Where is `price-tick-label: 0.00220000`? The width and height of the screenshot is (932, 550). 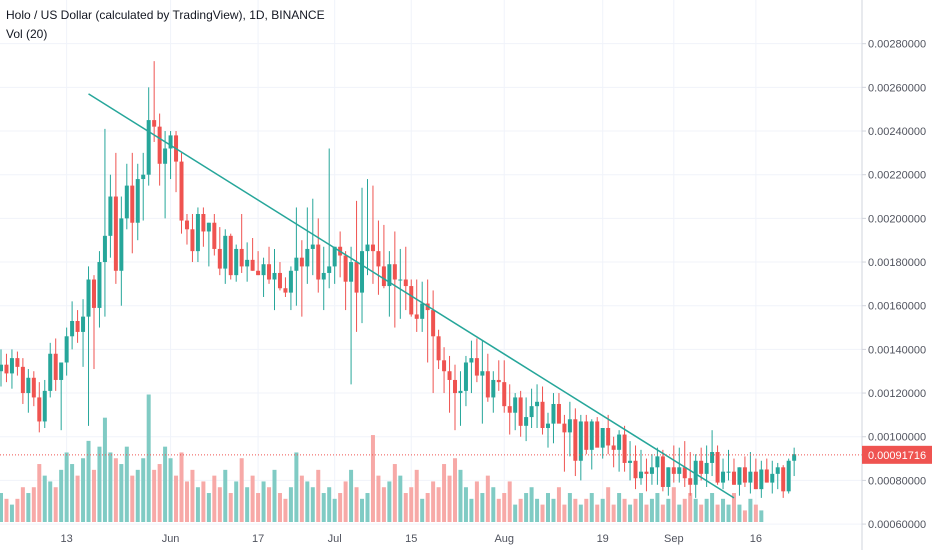
price-tick-label: 0.00220000 is located at coordinates (897, 176).